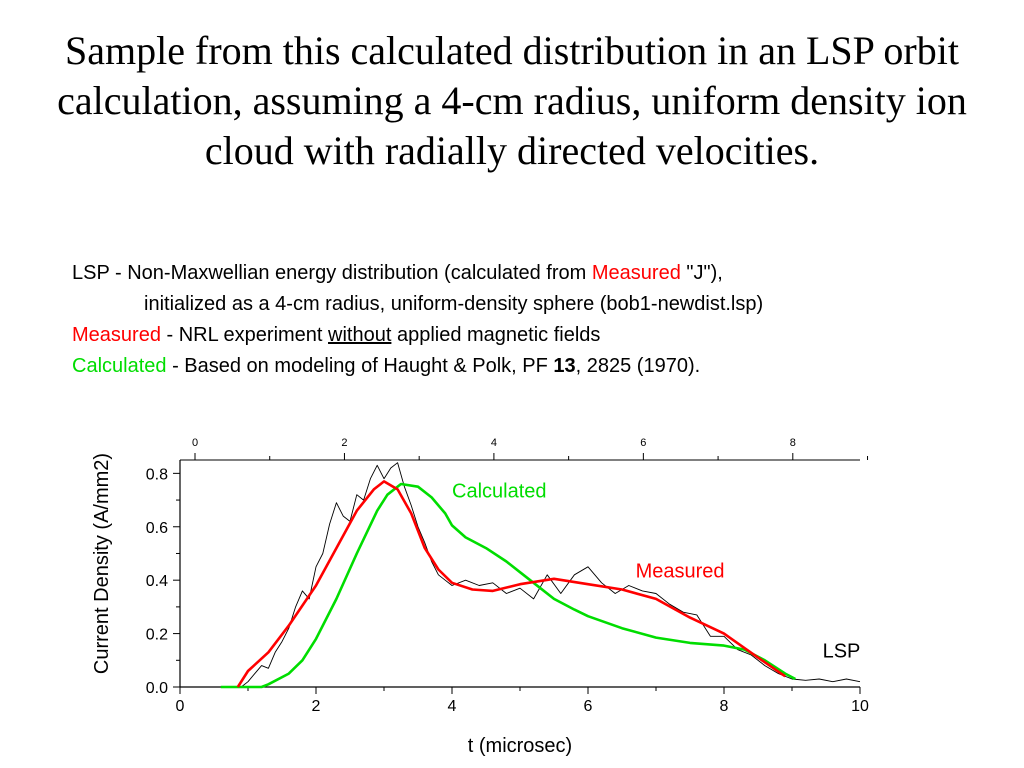 Image resolution: width=1024 pixels, height=768 pixels. Describe the element at coordinates (452, 706) in the screenshot. I see `x-tick-label: 4` at that location.